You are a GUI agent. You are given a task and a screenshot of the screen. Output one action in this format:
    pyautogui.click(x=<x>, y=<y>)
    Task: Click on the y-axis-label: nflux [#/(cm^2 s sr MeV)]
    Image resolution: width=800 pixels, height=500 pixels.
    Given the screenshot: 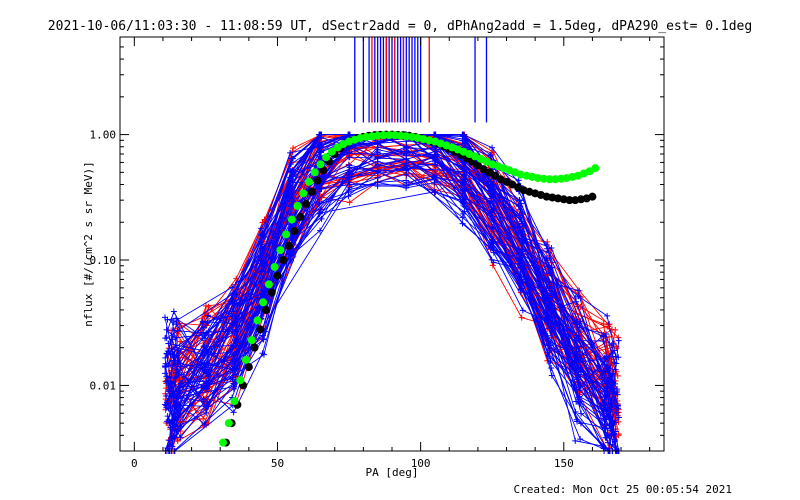 What is the action you would take?
    pyautogui.click(x=88, y=244)
    